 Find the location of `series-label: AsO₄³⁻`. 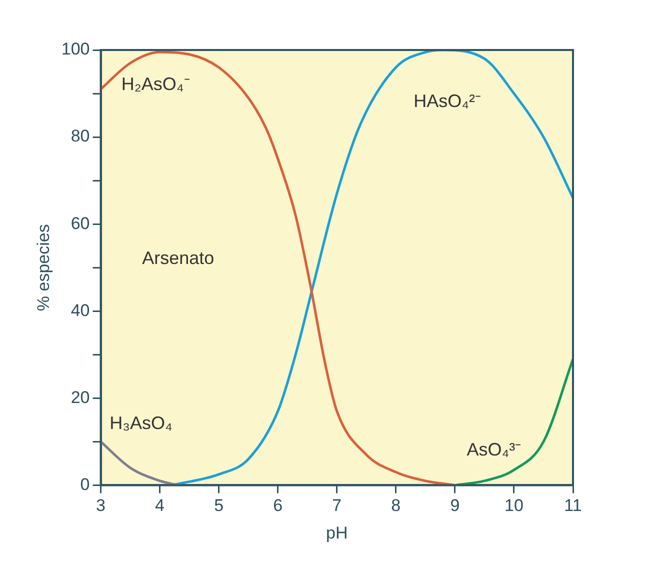

series-label: AsO₄³⁻ is located at coordinates (494, 449).